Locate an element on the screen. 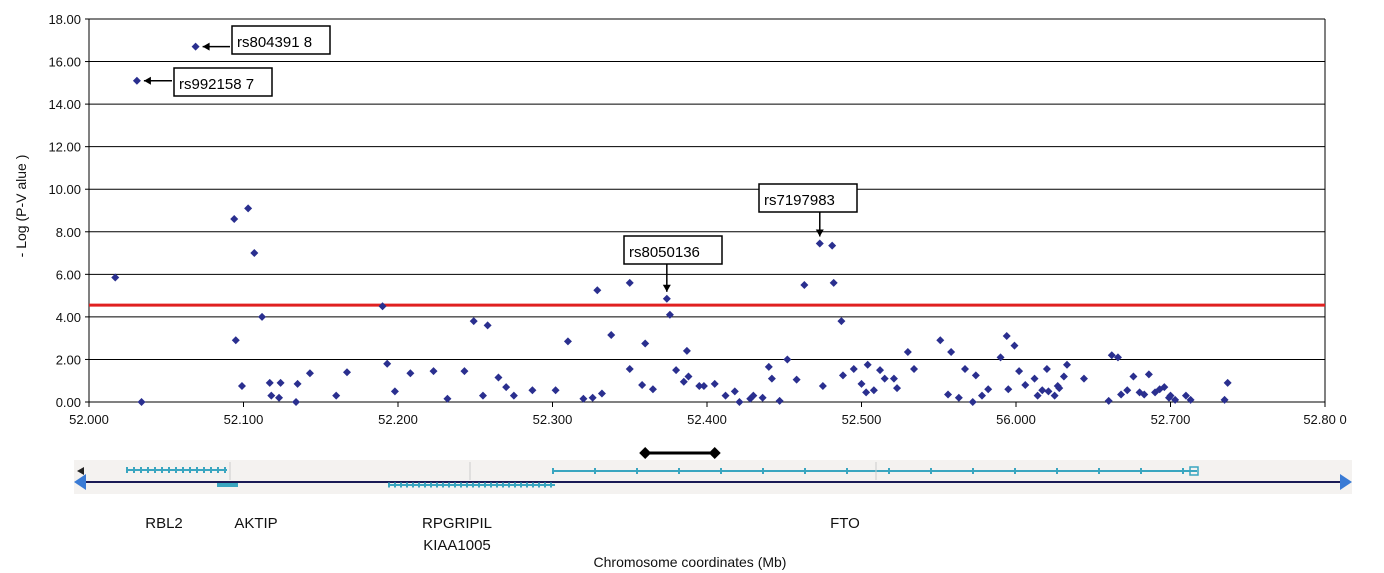 The width and height of the screenshot is (1384, 573). y-tick-label: 8.00 is located at coordinates (68, 232).